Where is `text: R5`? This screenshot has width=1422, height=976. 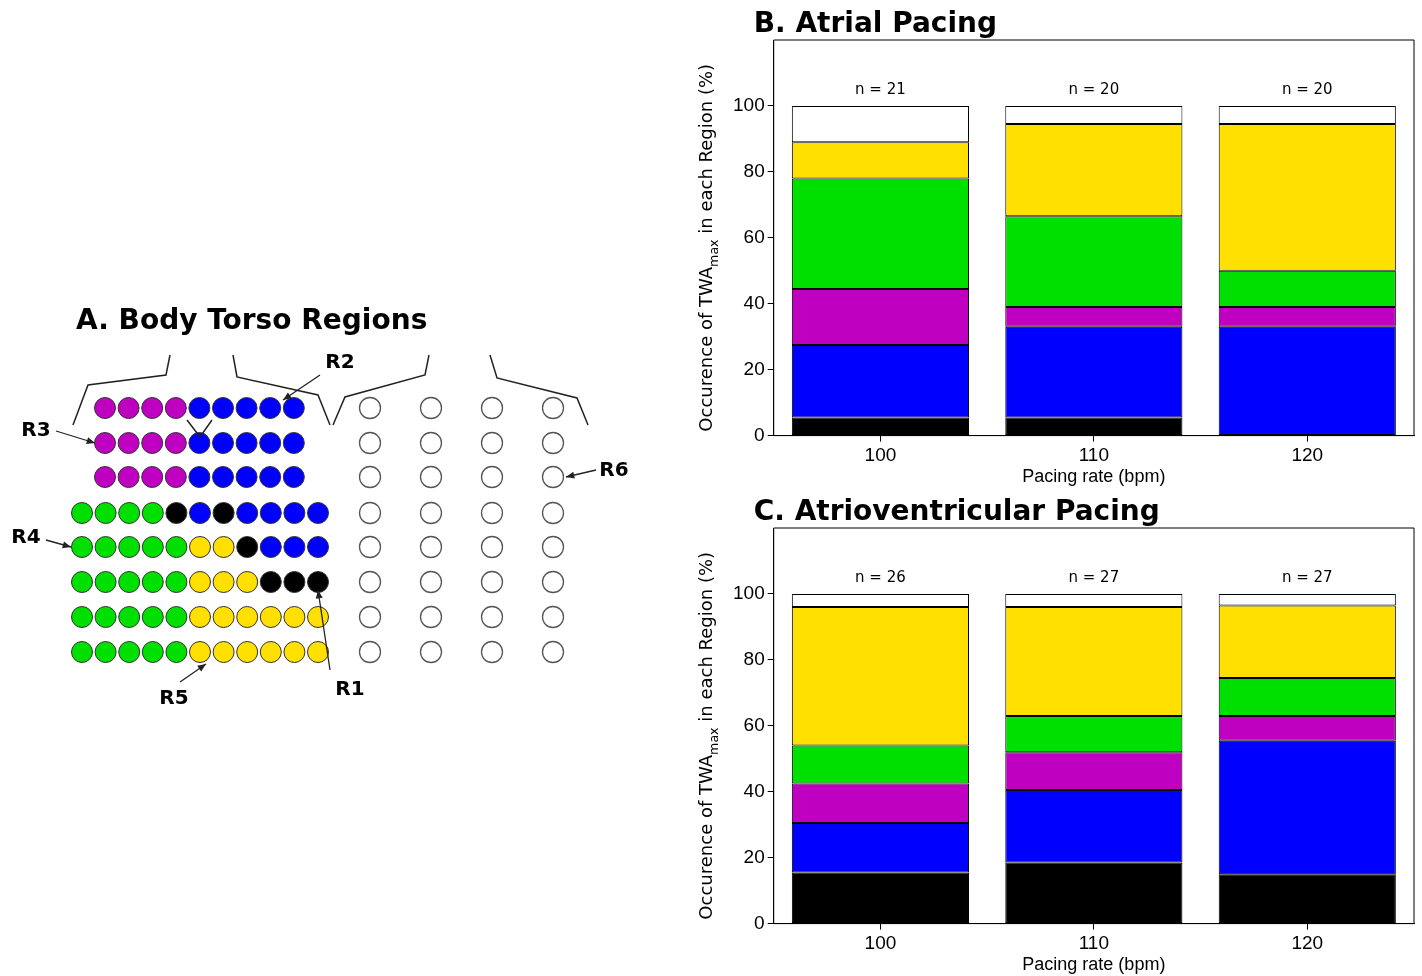
text: R5 is located at coordinates (174, 697).